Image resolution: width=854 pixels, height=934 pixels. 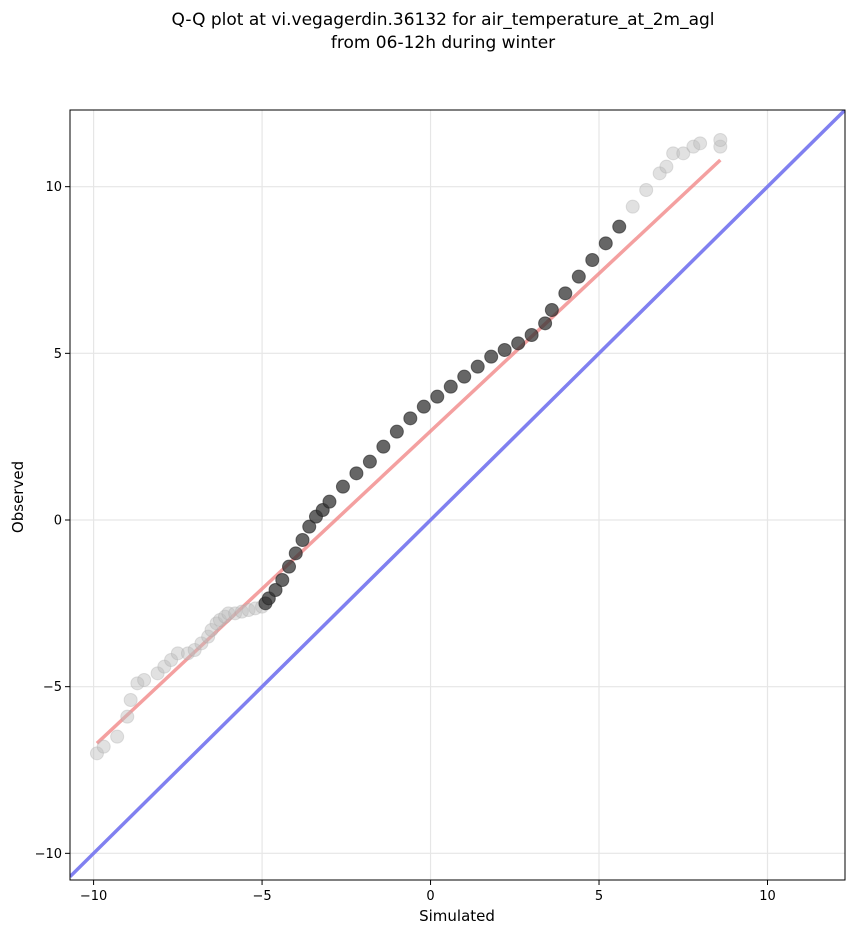 I want to click on y-axis-ticks: −10 −5 0 5 10, so click(x=52, y=521).